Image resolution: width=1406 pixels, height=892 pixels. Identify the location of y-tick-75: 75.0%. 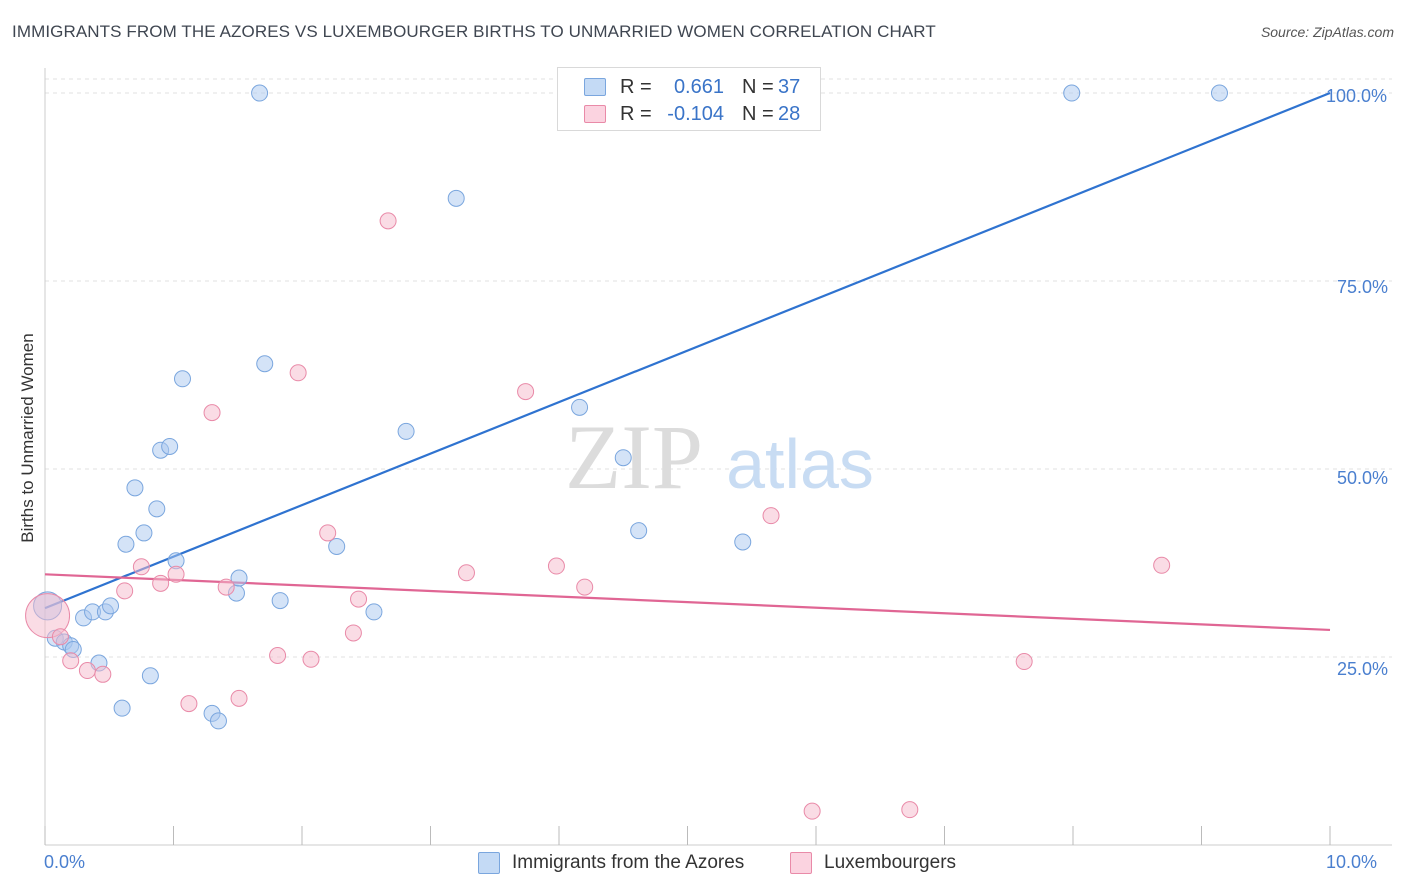
(1363, 287).